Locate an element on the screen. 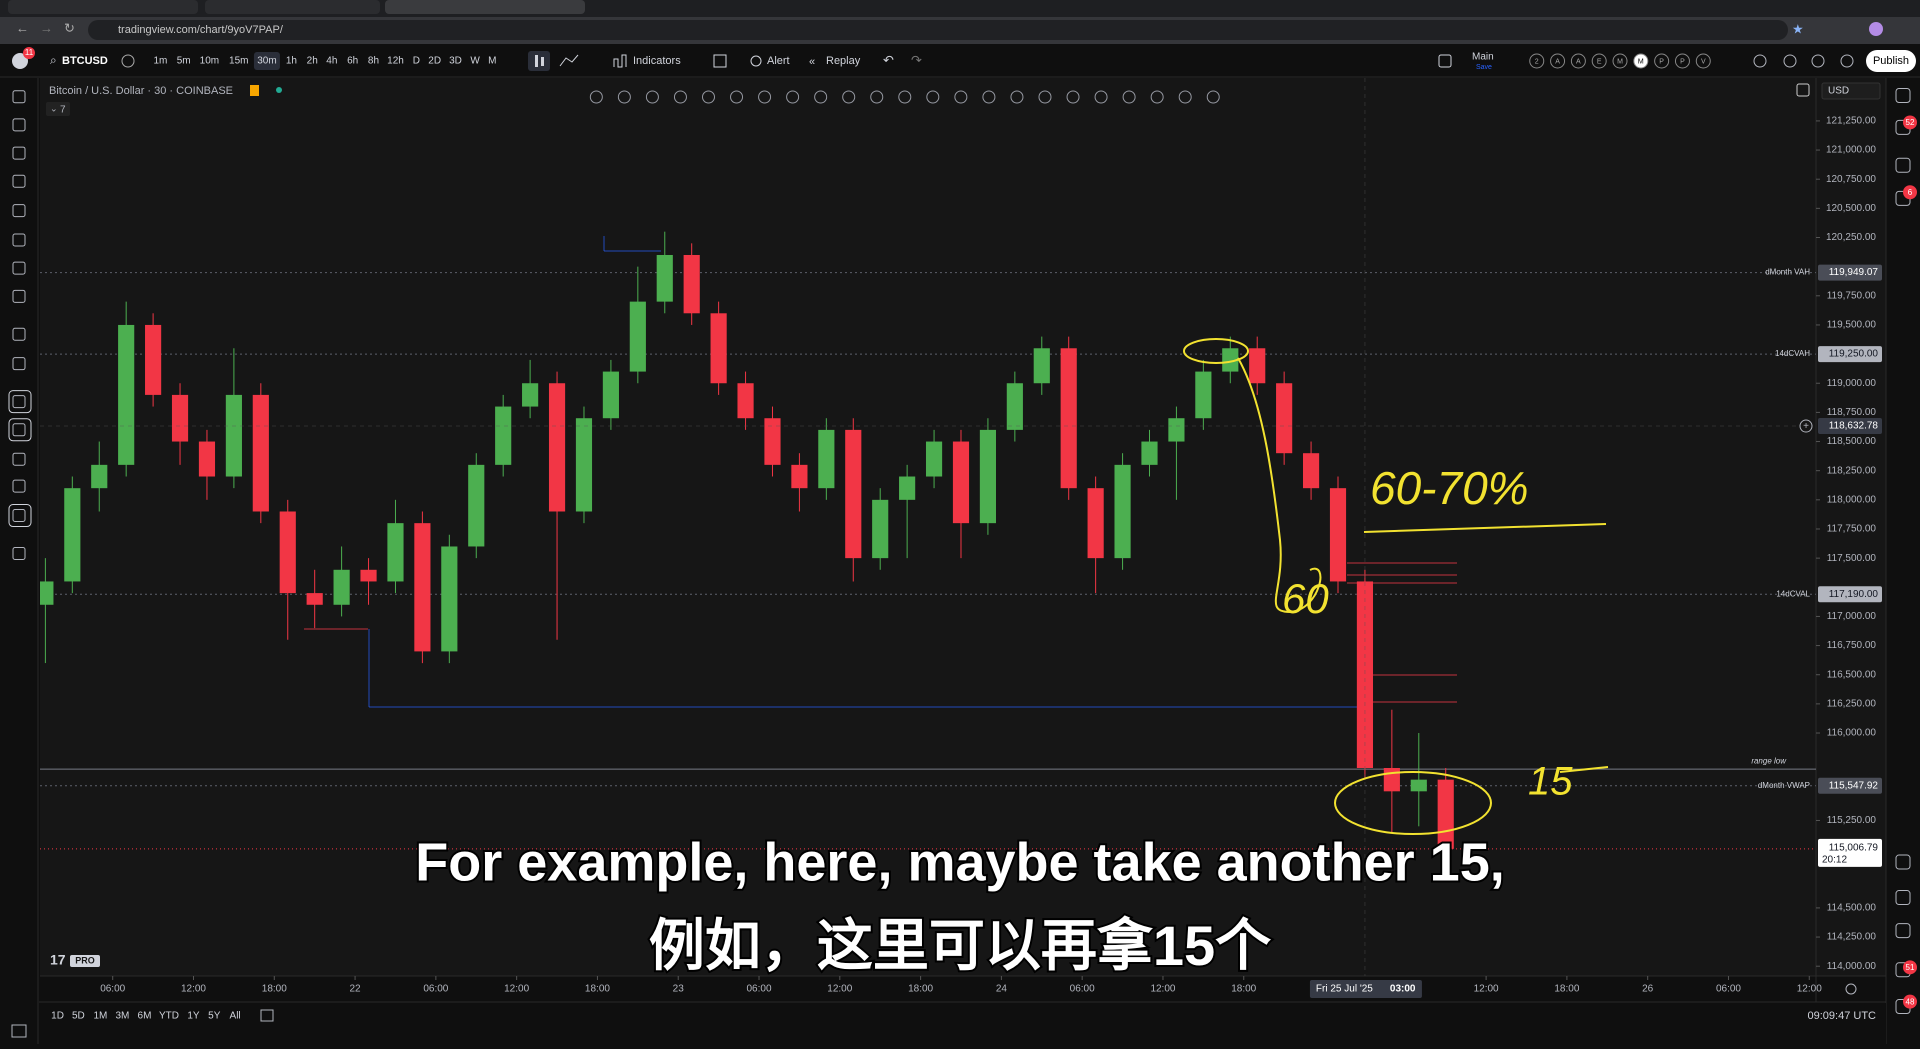 Image resolution: width=1920 pixels, height=1049 pixels. layout-name: Main is located at coordinates (1483, 57).